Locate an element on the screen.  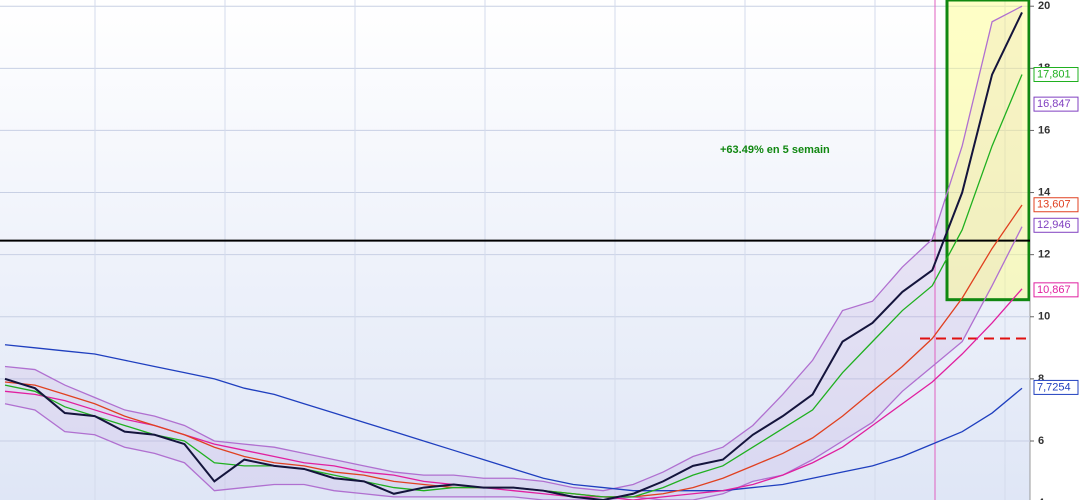
price-label: 17,801 is located at coordinates (1054, 74).